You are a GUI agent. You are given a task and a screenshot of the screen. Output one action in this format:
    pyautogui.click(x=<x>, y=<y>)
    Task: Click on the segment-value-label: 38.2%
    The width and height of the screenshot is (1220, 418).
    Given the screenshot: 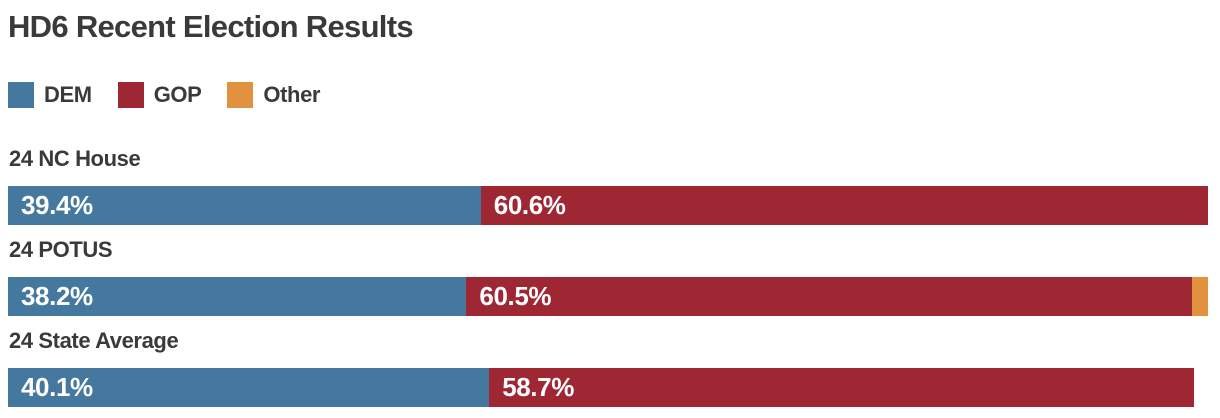 What is the action you would take?
    pyautogui.click(x=57, y=296)
    